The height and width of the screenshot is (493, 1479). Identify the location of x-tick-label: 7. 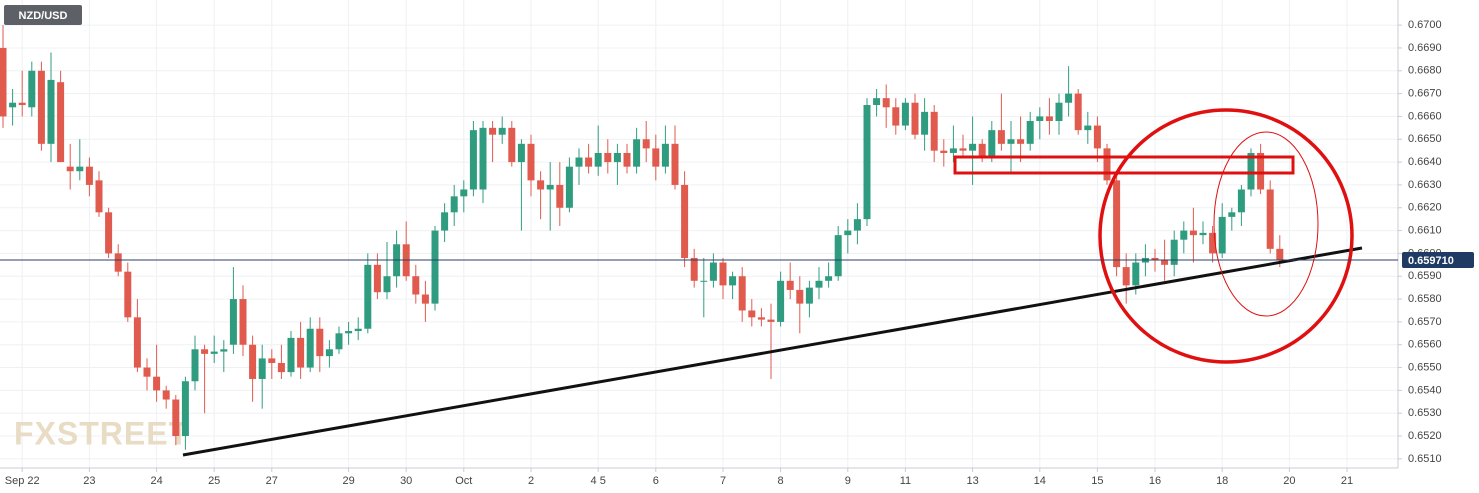
(723, 481).